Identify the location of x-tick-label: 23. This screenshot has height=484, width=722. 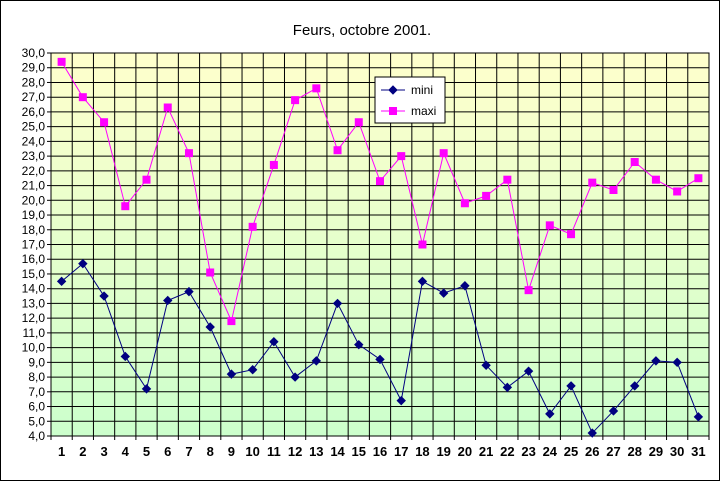
(528, 451).